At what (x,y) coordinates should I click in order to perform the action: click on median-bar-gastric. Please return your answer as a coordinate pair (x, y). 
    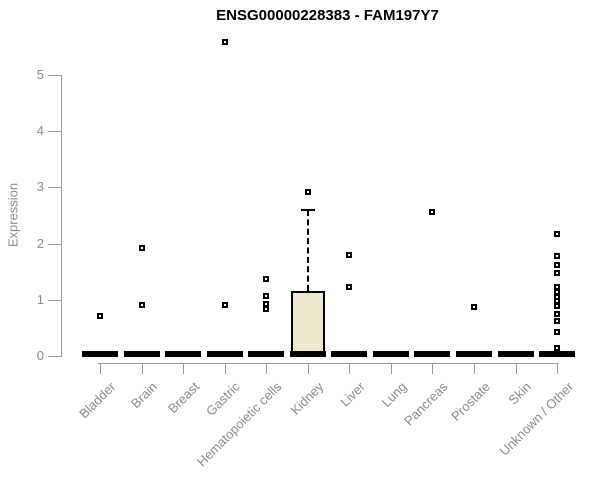
    Looking at the image, I should click on (224, 354).